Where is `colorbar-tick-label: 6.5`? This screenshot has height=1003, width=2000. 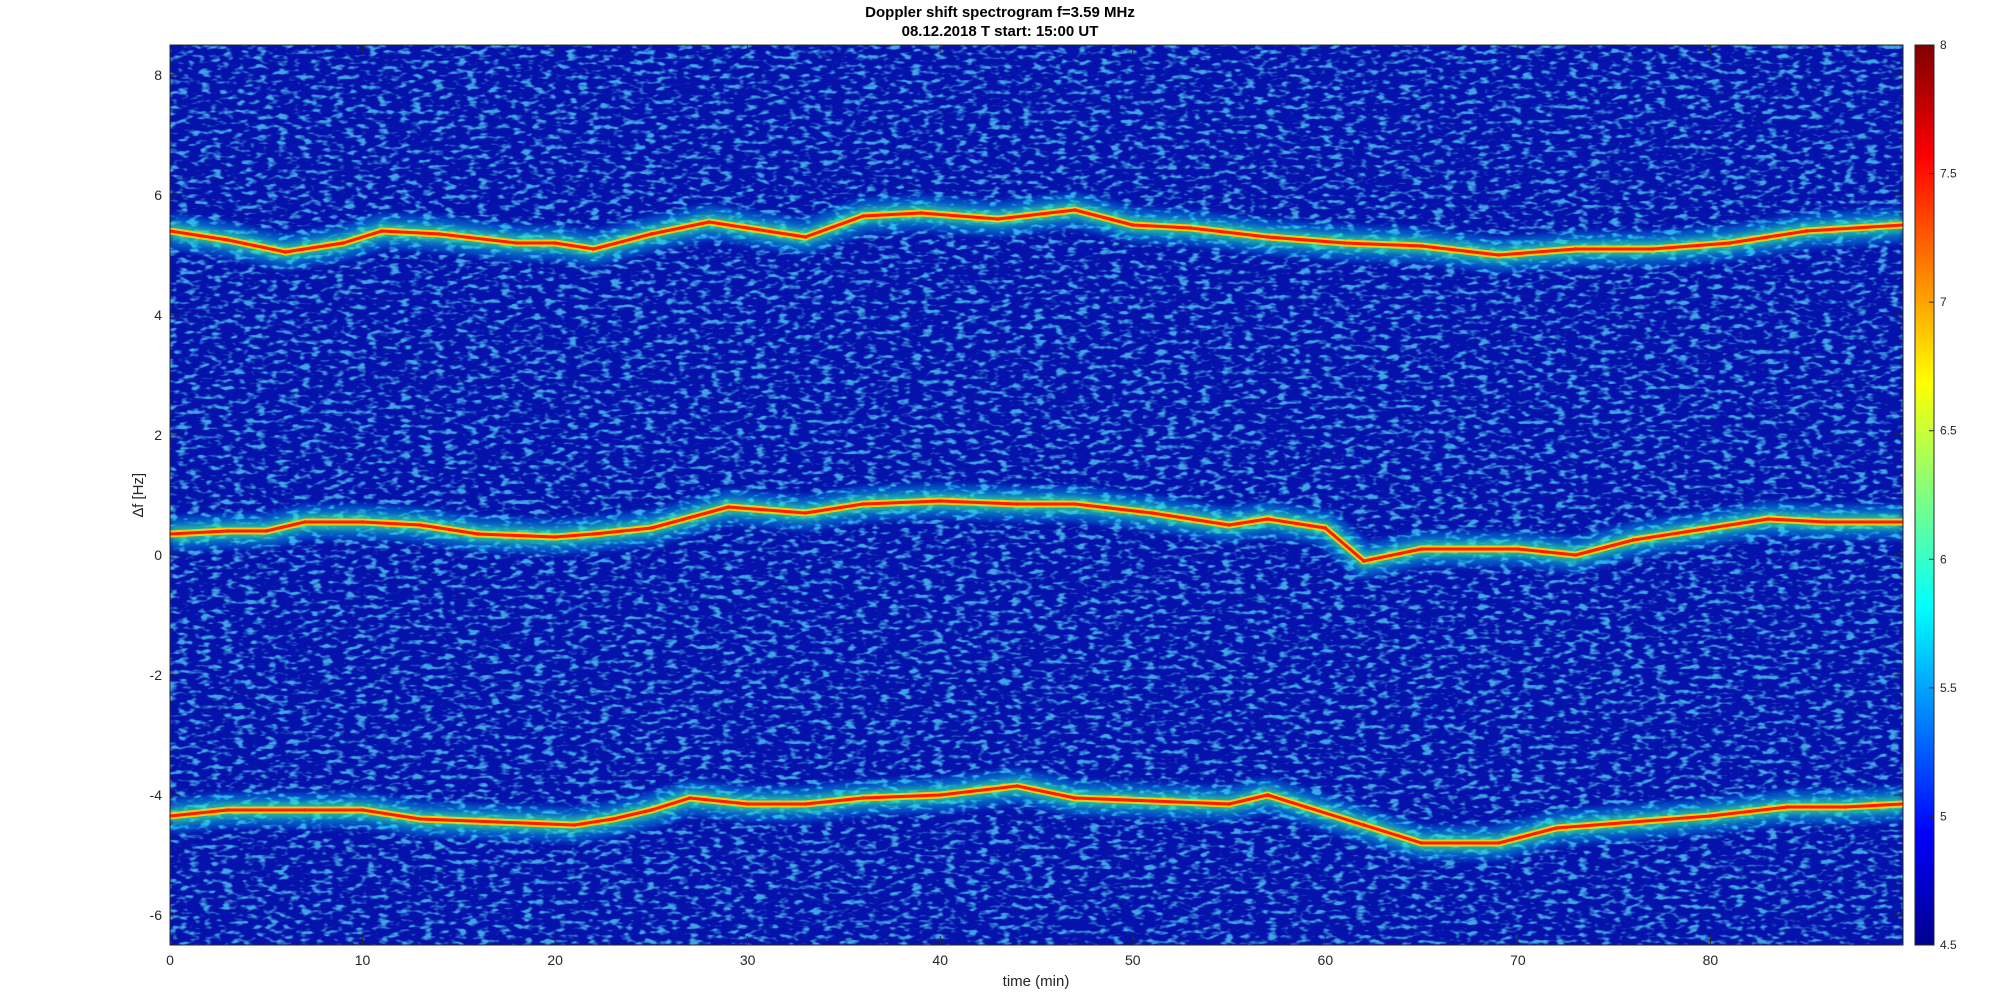 colorbar-tick-label: 6.5 is located at coordinates (1948, 431).